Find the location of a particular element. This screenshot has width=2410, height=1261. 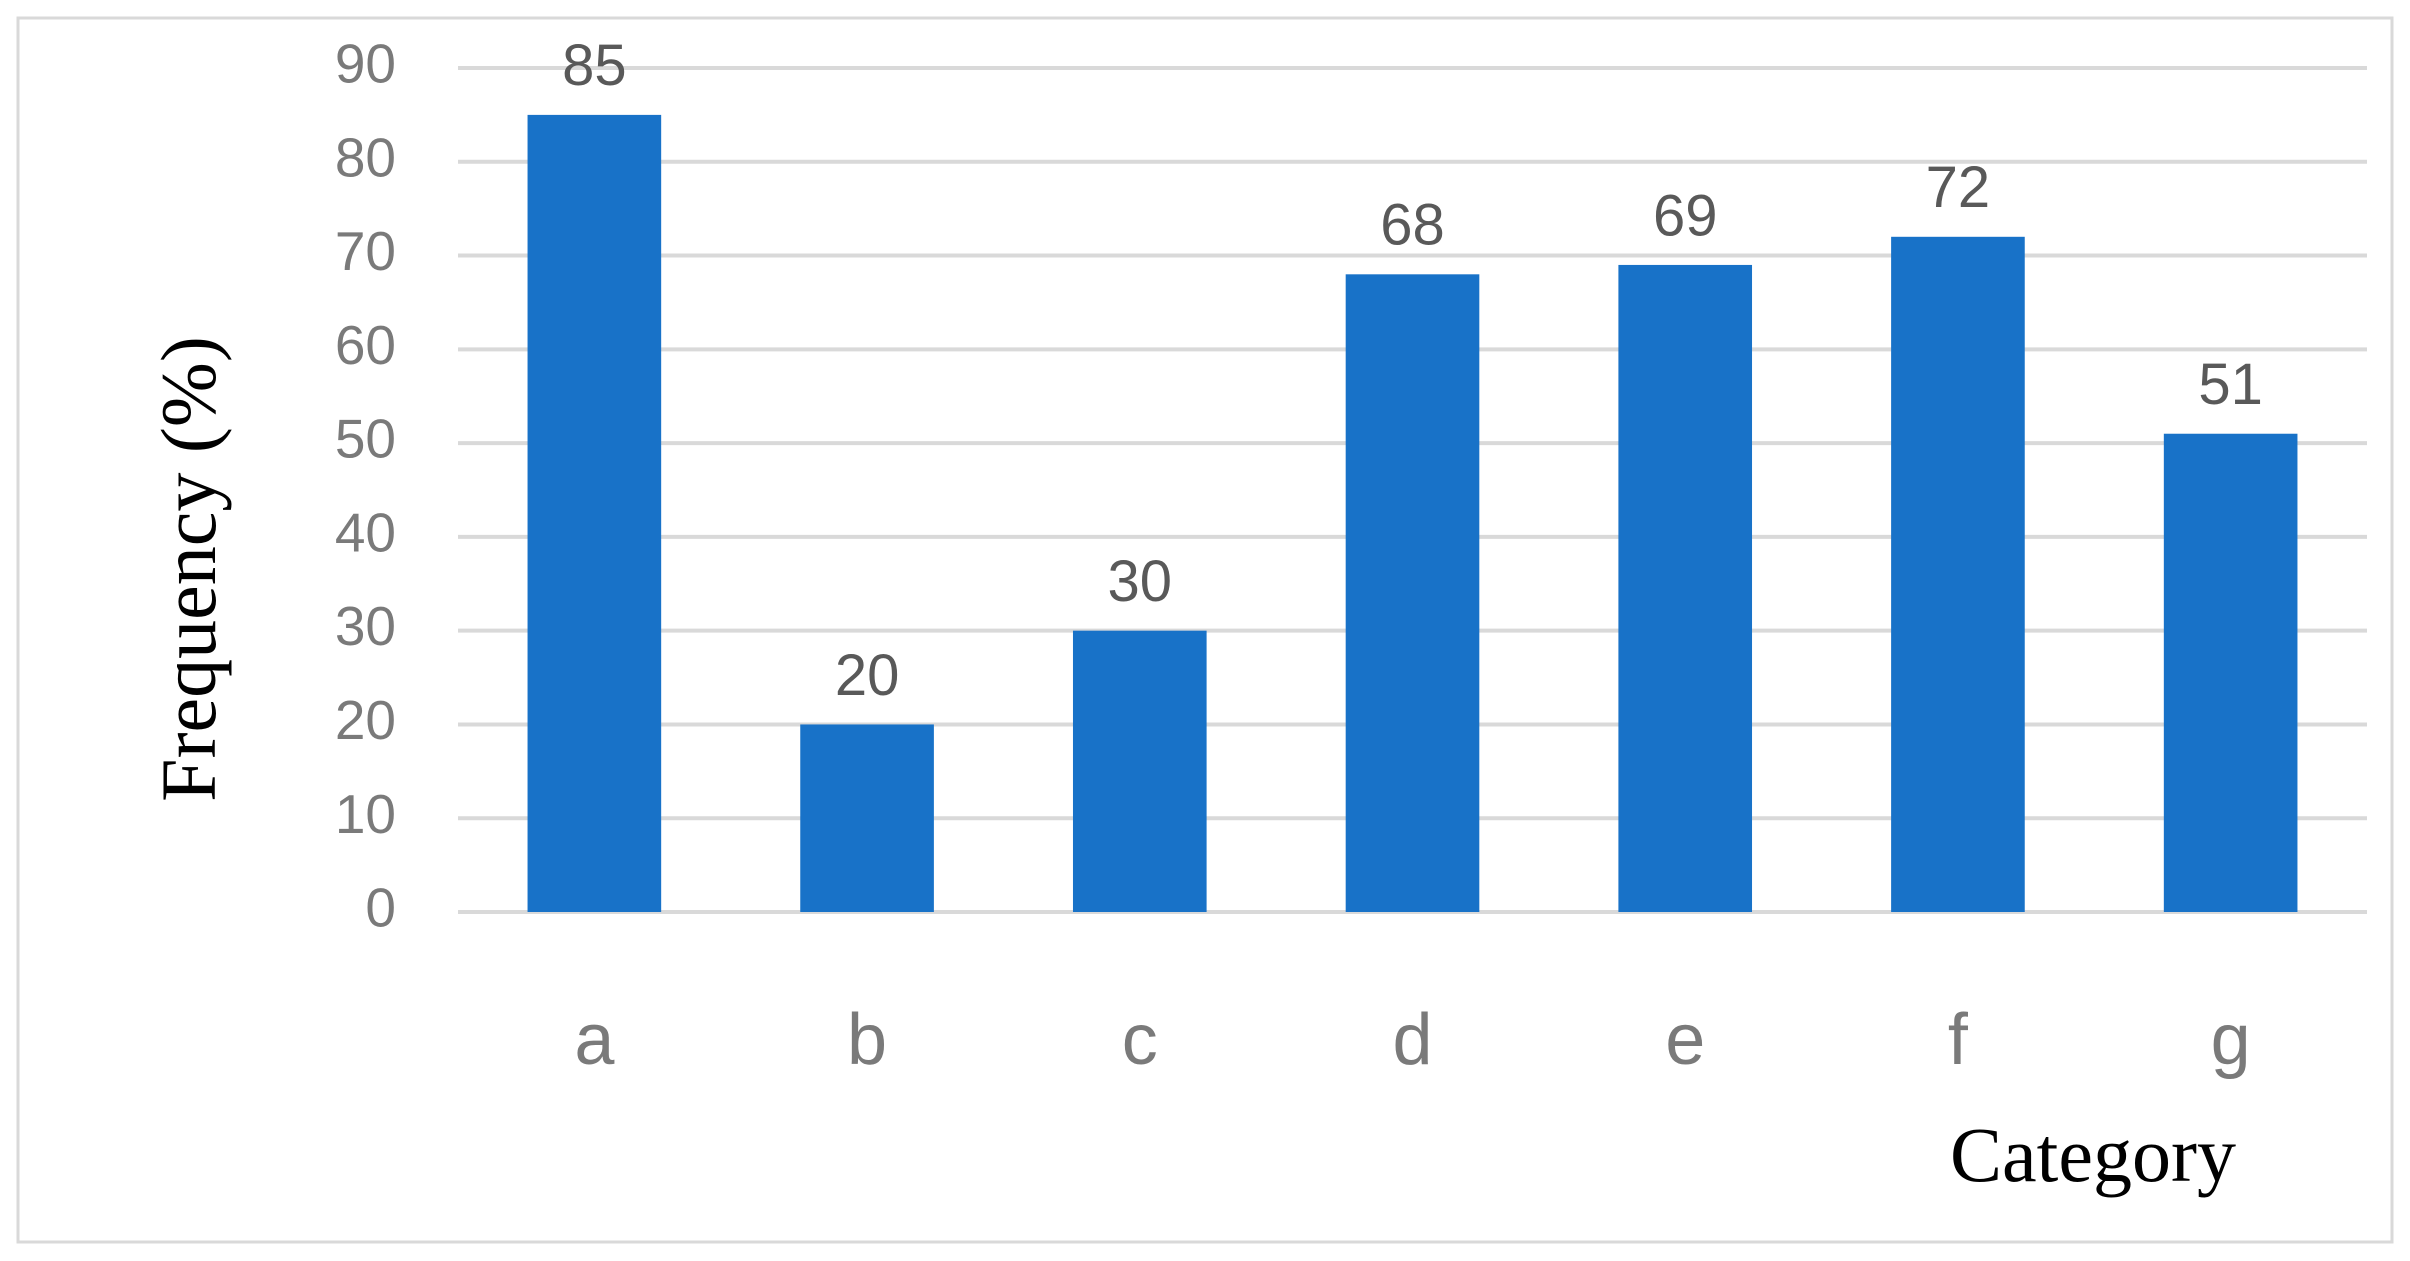

x-axis-title: Category is located at coordinates (2093, 1154).